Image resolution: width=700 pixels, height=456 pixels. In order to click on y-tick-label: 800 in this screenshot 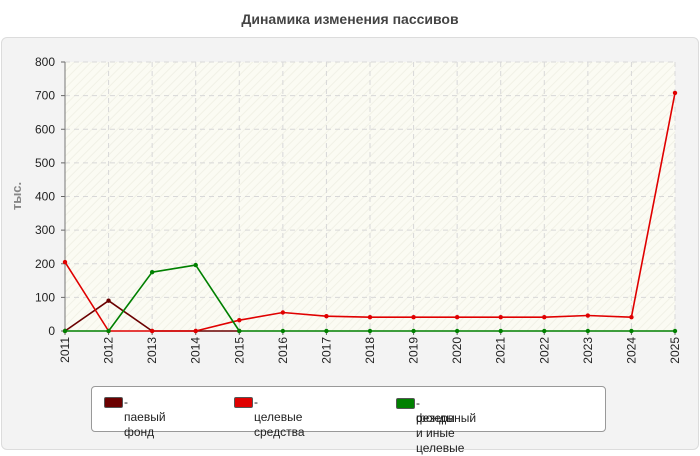, I will do `click(45, 62)`.